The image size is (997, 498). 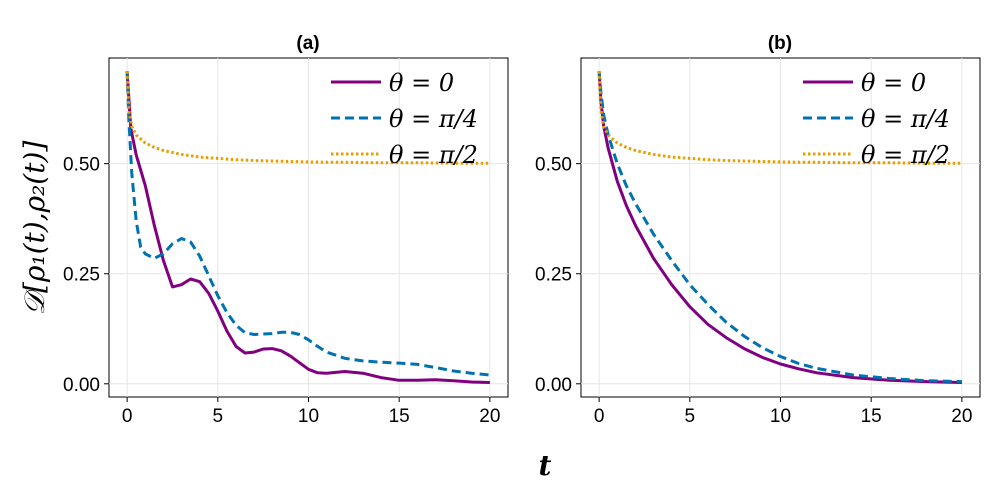 I want to click on legend-a: θ = 0 θ = π/4 θ = π/2, so click(x=404, y=119).